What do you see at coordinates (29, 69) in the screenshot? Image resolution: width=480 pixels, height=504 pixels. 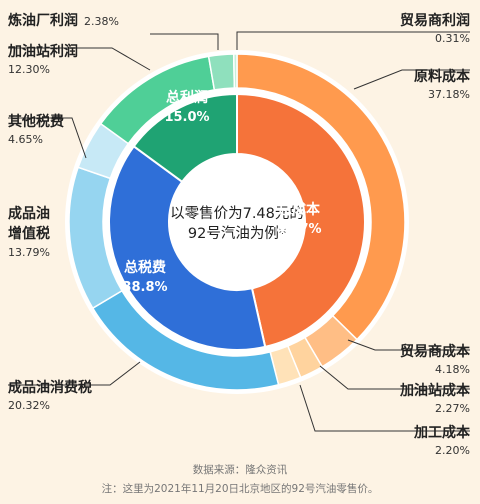 I see `outer-label-value-8: 12.30%` at bounding box center [29, 69].